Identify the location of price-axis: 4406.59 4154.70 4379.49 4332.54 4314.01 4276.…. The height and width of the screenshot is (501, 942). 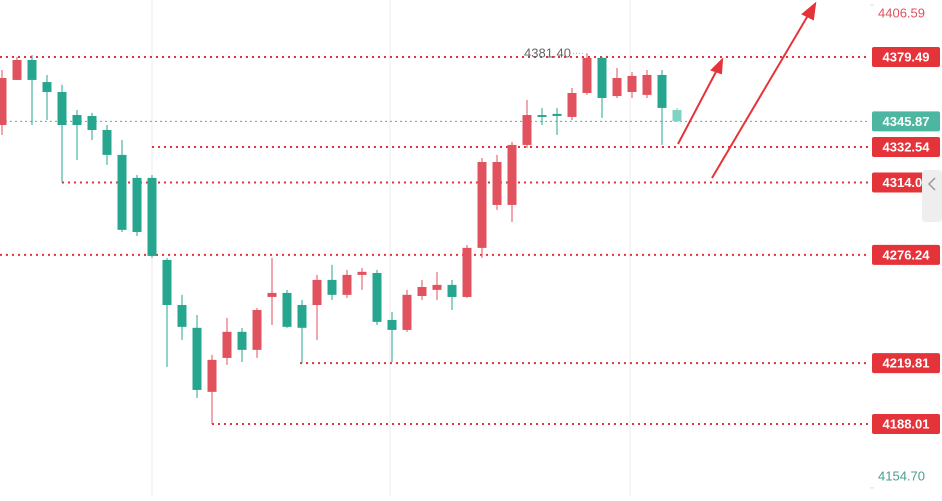
(905, 246).